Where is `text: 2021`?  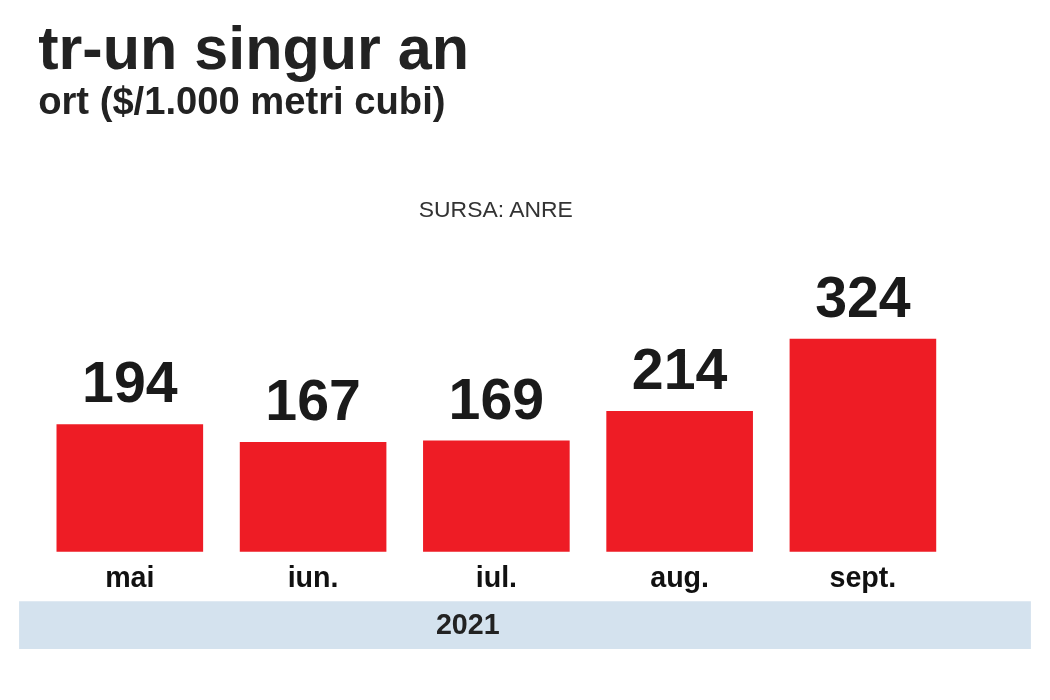
text: 2021 is located at coordinates (467, 623).